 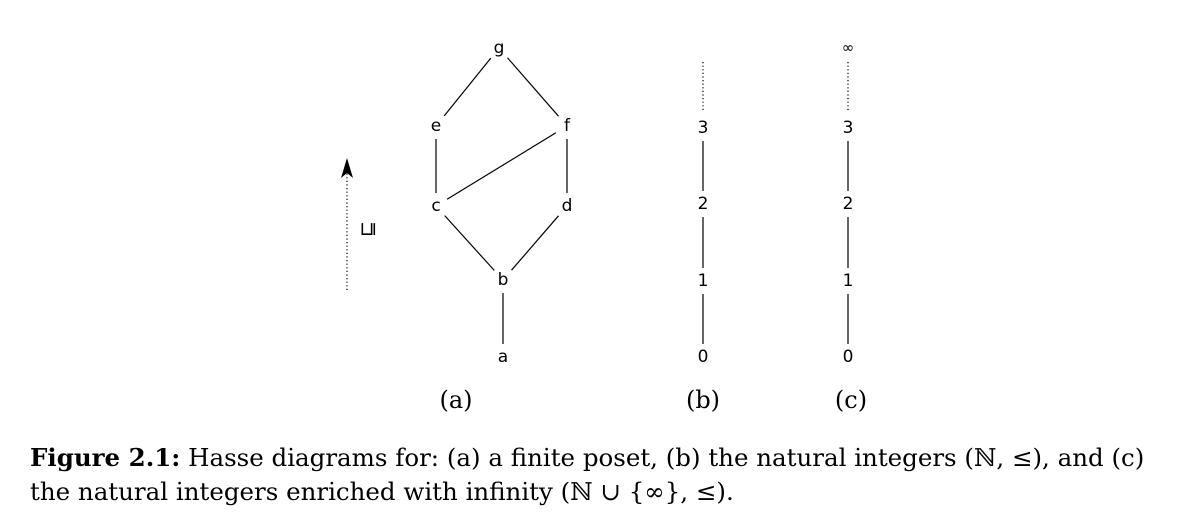 I want to click on diagram-b-node-2: 2, so click(x=703, y=204).